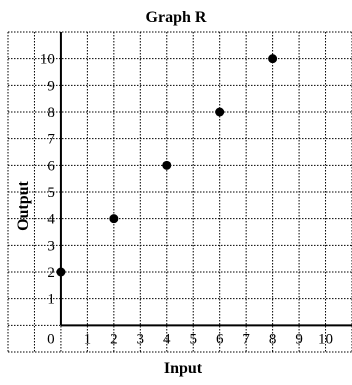 The height and width of the screenshot is (385, 352). Describe the element at coordinates (51, 140) in the screenshot. I see `y-tick-label: 7` at that location.